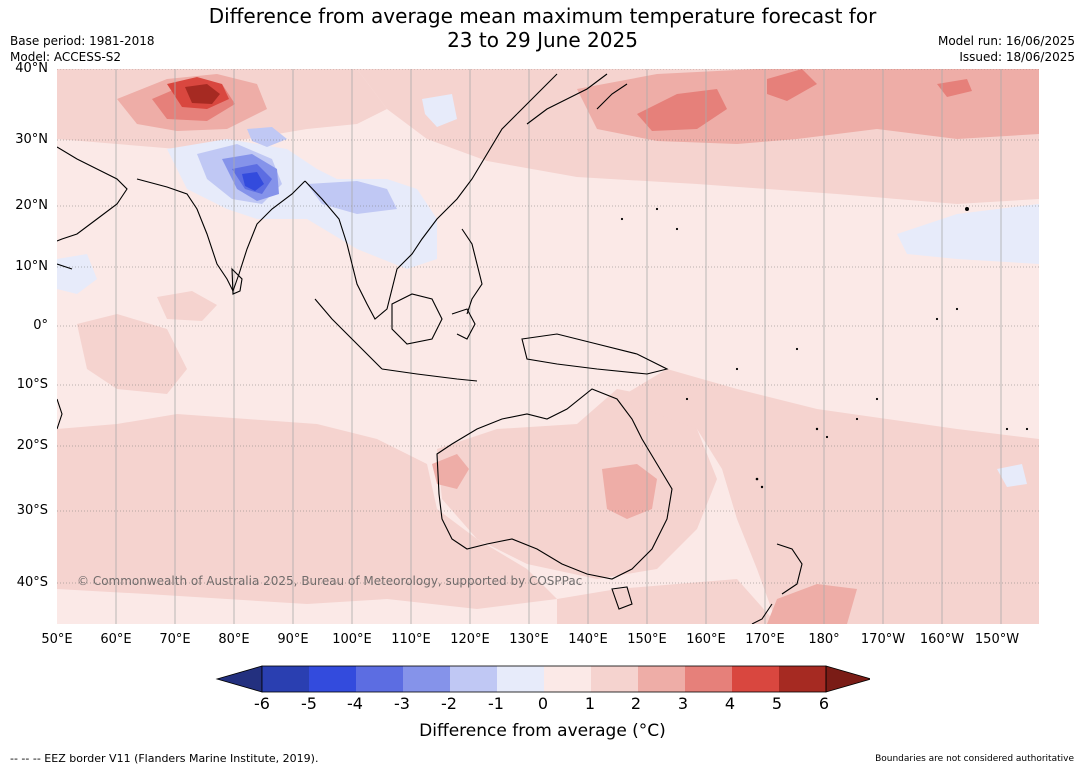  Describe the element at coordinates (411, 639) in the screenshot. I see `lon-label-110e: 110°E` at that location.